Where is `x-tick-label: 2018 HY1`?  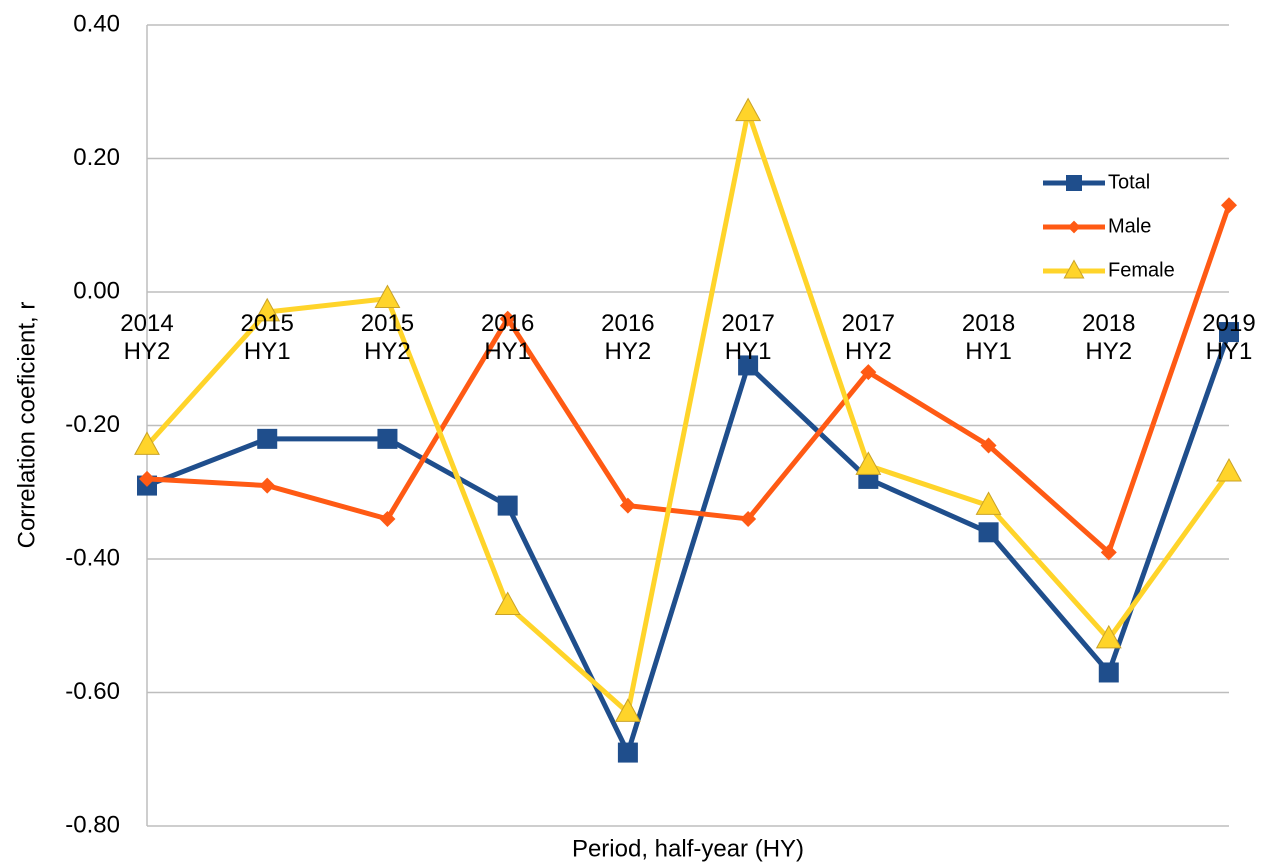 x-tick-label: 2018 HY1 is located at coordinates (988, 337).